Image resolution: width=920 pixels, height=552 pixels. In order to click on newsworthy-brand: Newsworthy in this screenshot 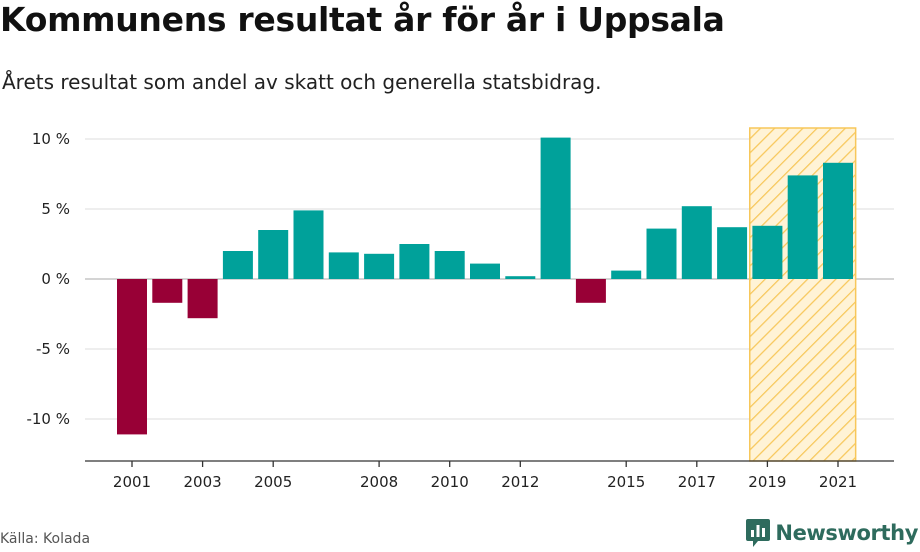, I will do `click(831, 533)`.